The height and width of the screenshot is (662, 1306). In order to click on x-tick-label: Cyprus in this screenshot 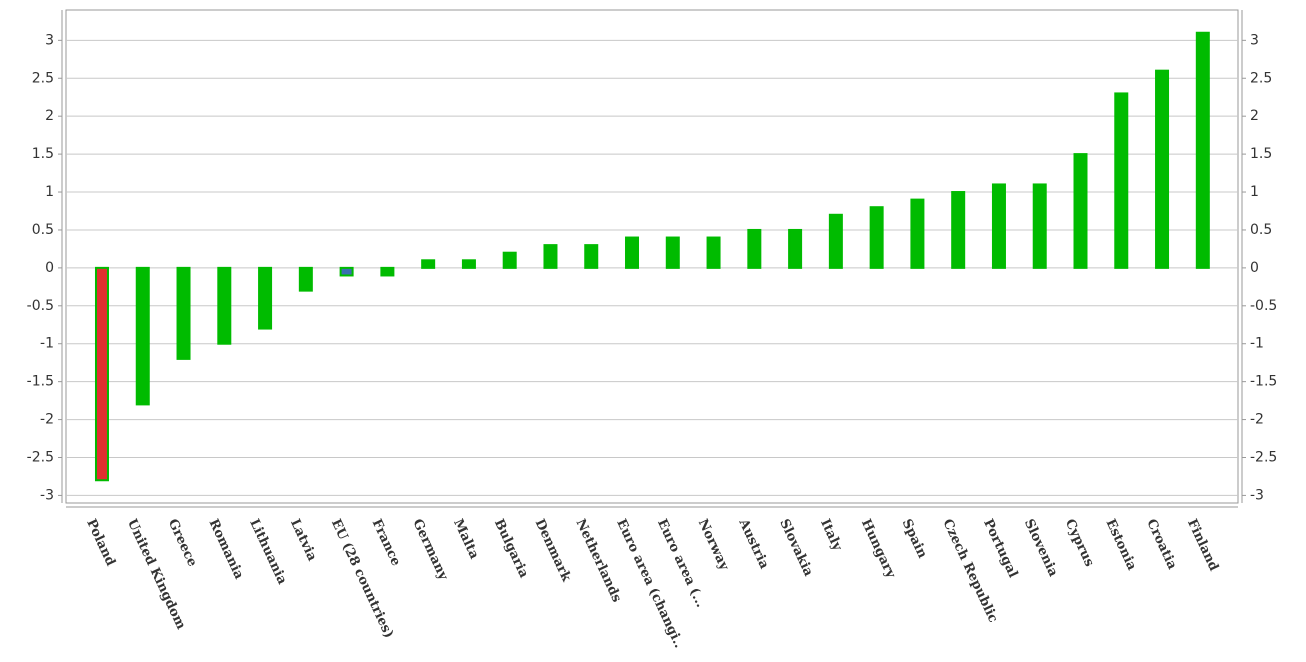, I will do `click(1079, 543)`.